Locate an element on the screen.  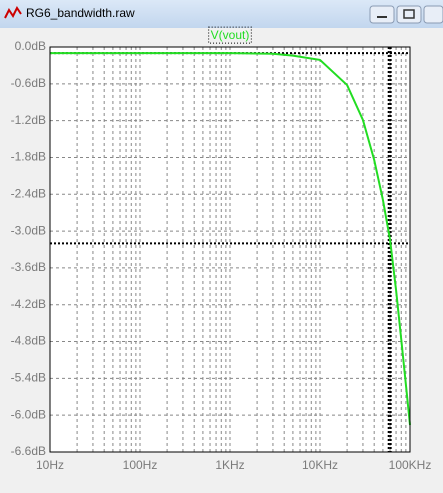
y-tick-label: 0.0dB is located at coordinates (30, 46).